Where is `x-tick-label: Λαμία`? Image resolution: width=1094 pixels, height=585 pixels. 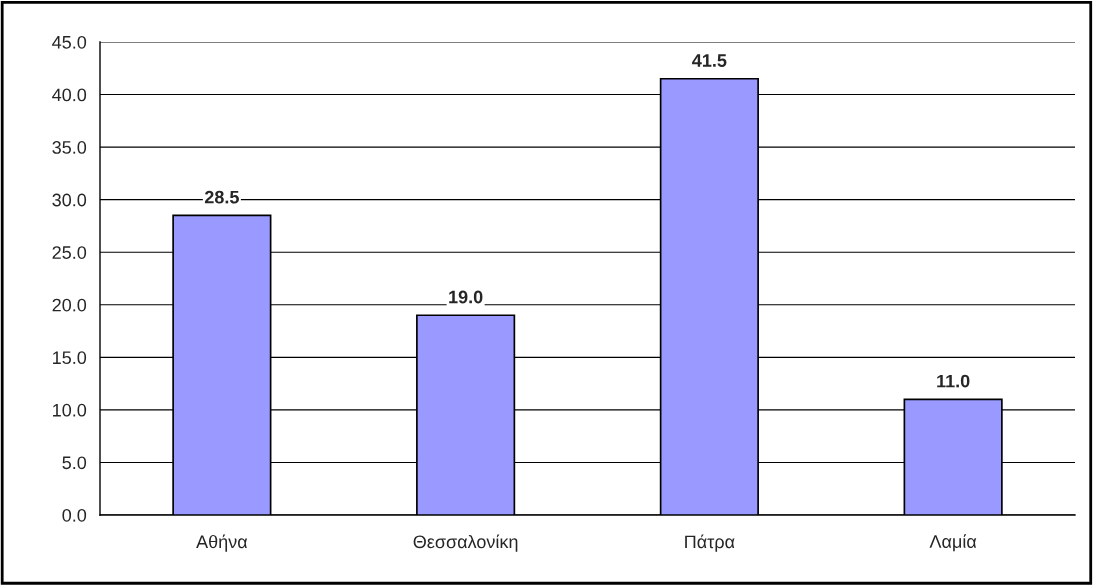 x-tick-label: Λαμία is located at coordinates (953, 543).